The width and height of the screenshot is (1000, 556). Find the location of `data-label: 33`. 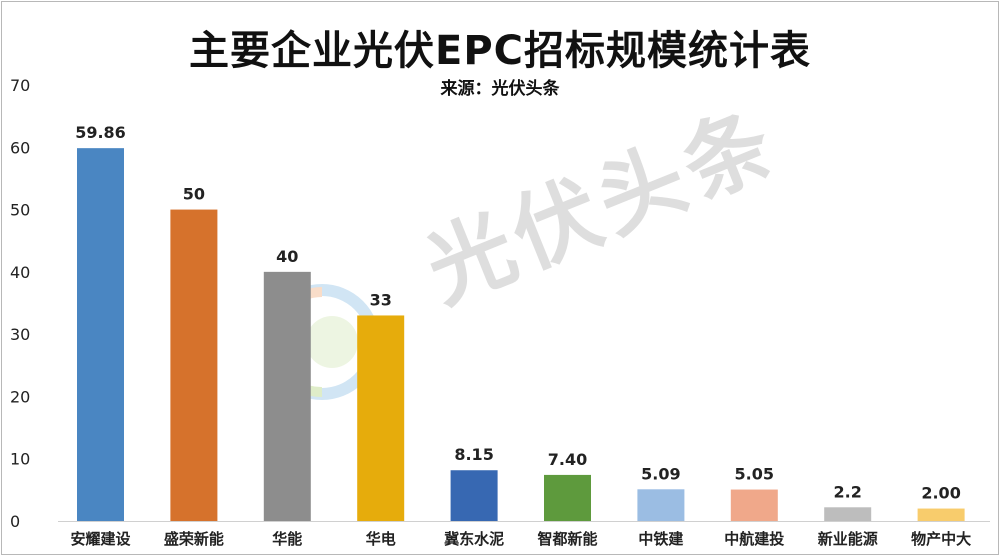

data-label: 33 is located at coordinates (381, 299).